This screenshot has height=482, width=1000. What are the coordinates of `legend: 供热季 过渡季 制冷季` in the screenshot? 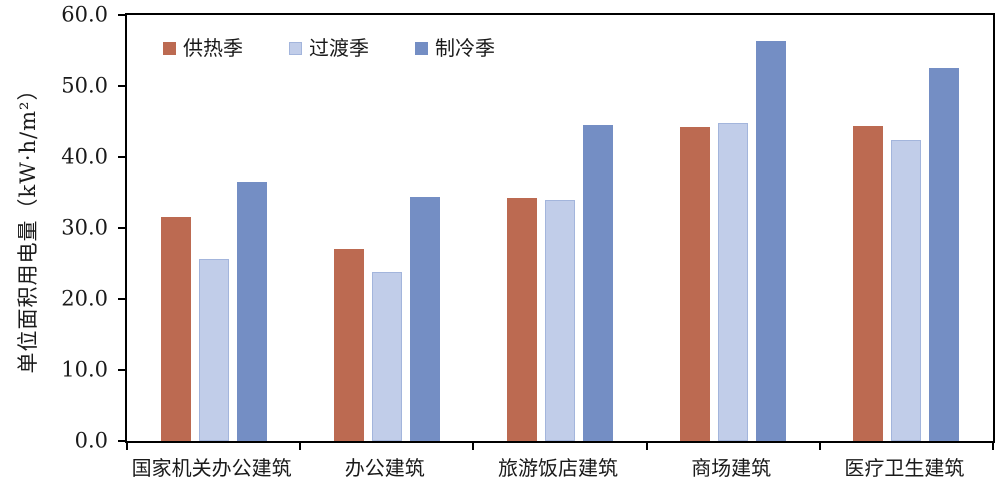 It's located at (329, 48).